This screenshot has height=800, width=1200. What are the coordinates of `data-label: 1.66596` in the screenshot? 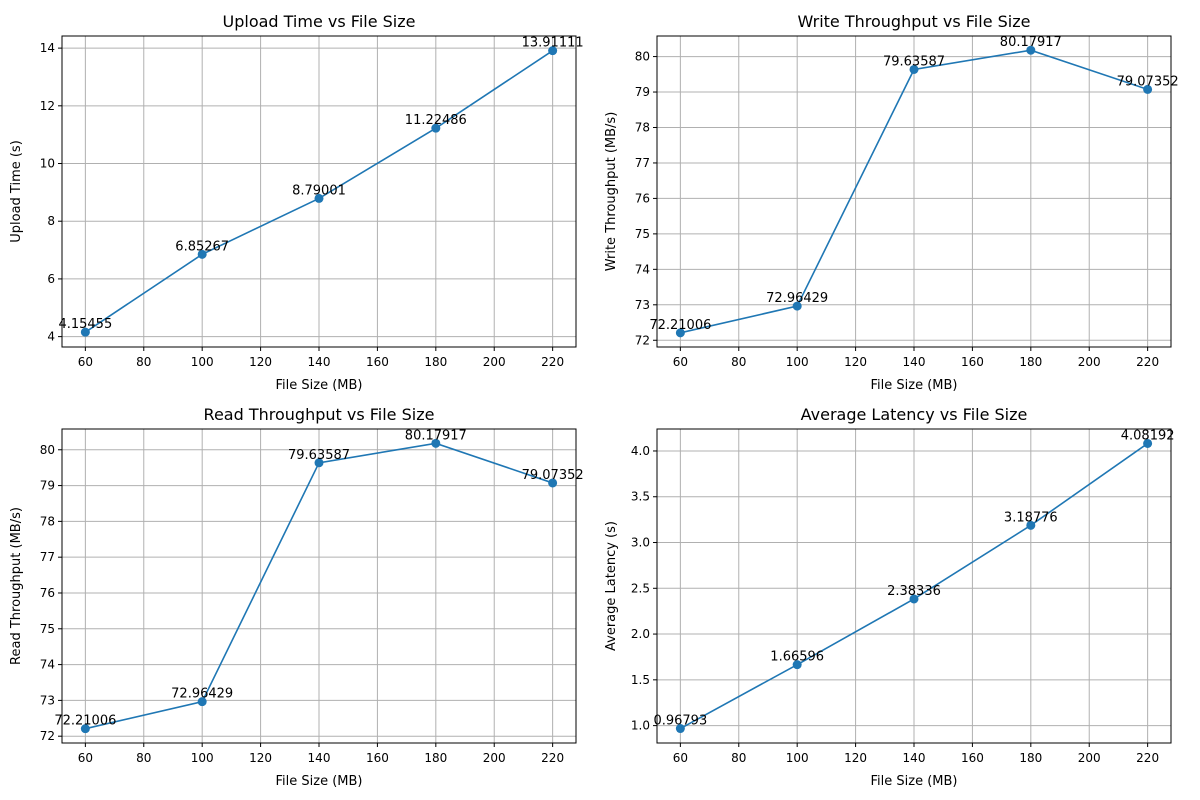 It's located at (797, 657).